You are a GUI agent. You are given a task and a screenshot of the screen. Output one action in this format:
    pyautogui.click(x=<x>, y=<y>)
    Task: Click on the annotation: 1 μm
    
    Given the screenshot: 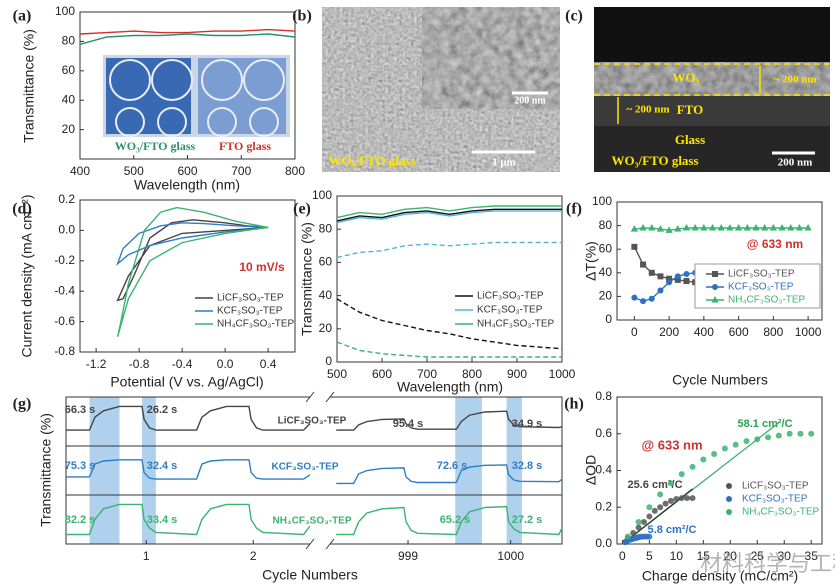 What is the action you would take?
    pyautogui.click(x=504, y=163)
    